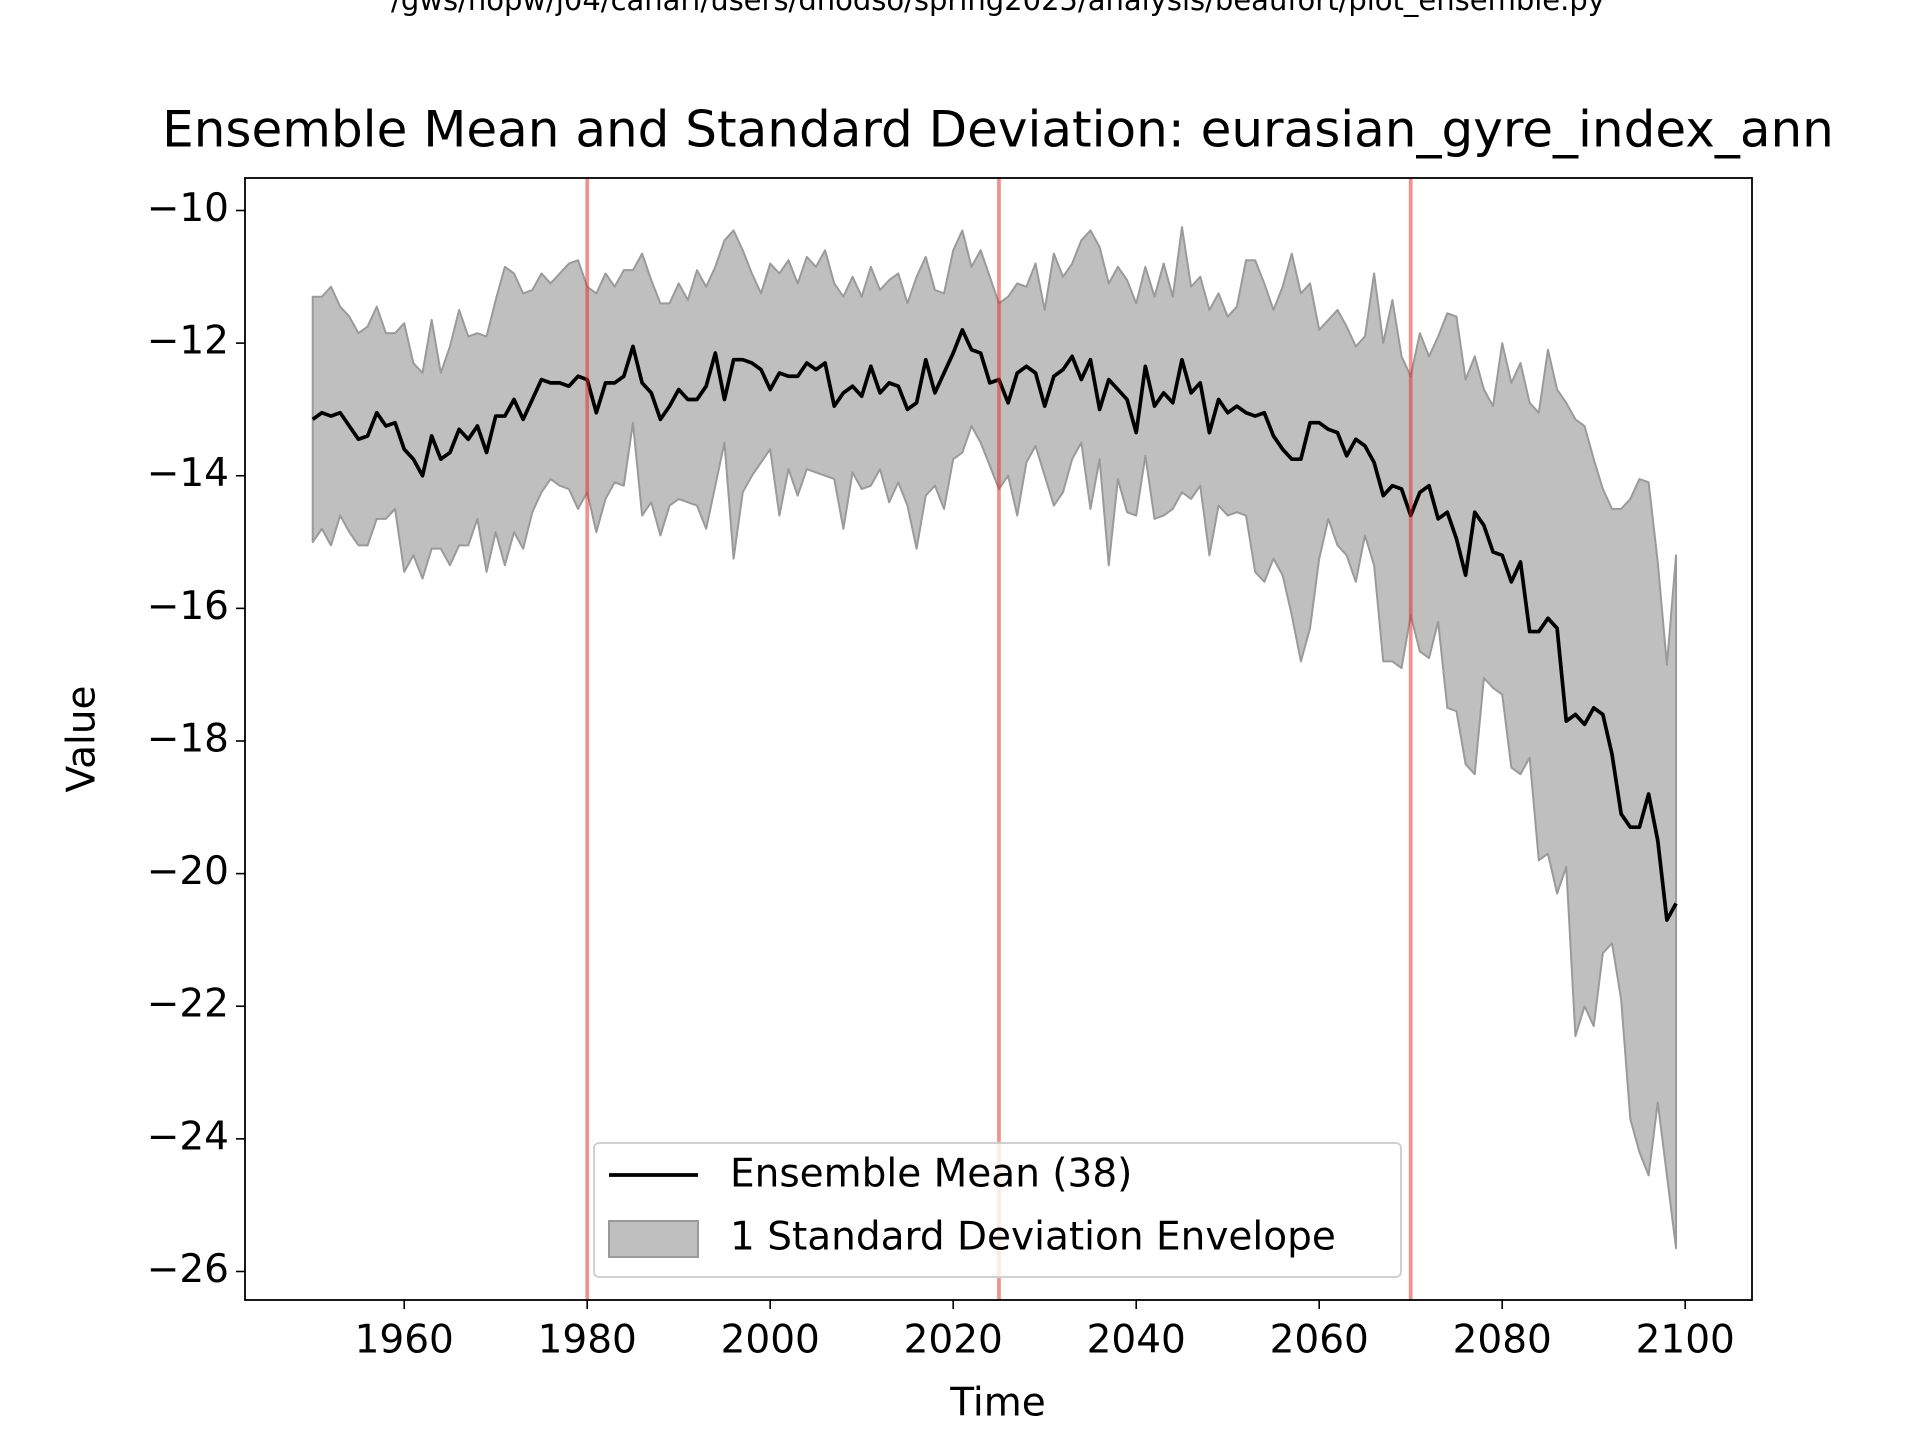 Image resolution: width=1920 pixels, height=1440 pixels. I want to click on legend-box, so click(997, 1210).